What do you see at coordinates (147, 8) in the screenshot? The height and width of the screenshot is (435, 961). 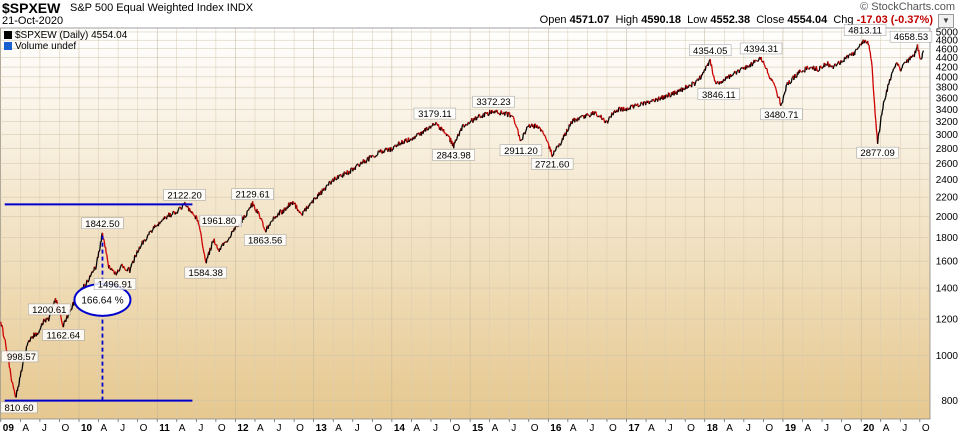 I see `index-full-name: S&P 500 Equal Weighted Index` at bounding box center [147, 8].